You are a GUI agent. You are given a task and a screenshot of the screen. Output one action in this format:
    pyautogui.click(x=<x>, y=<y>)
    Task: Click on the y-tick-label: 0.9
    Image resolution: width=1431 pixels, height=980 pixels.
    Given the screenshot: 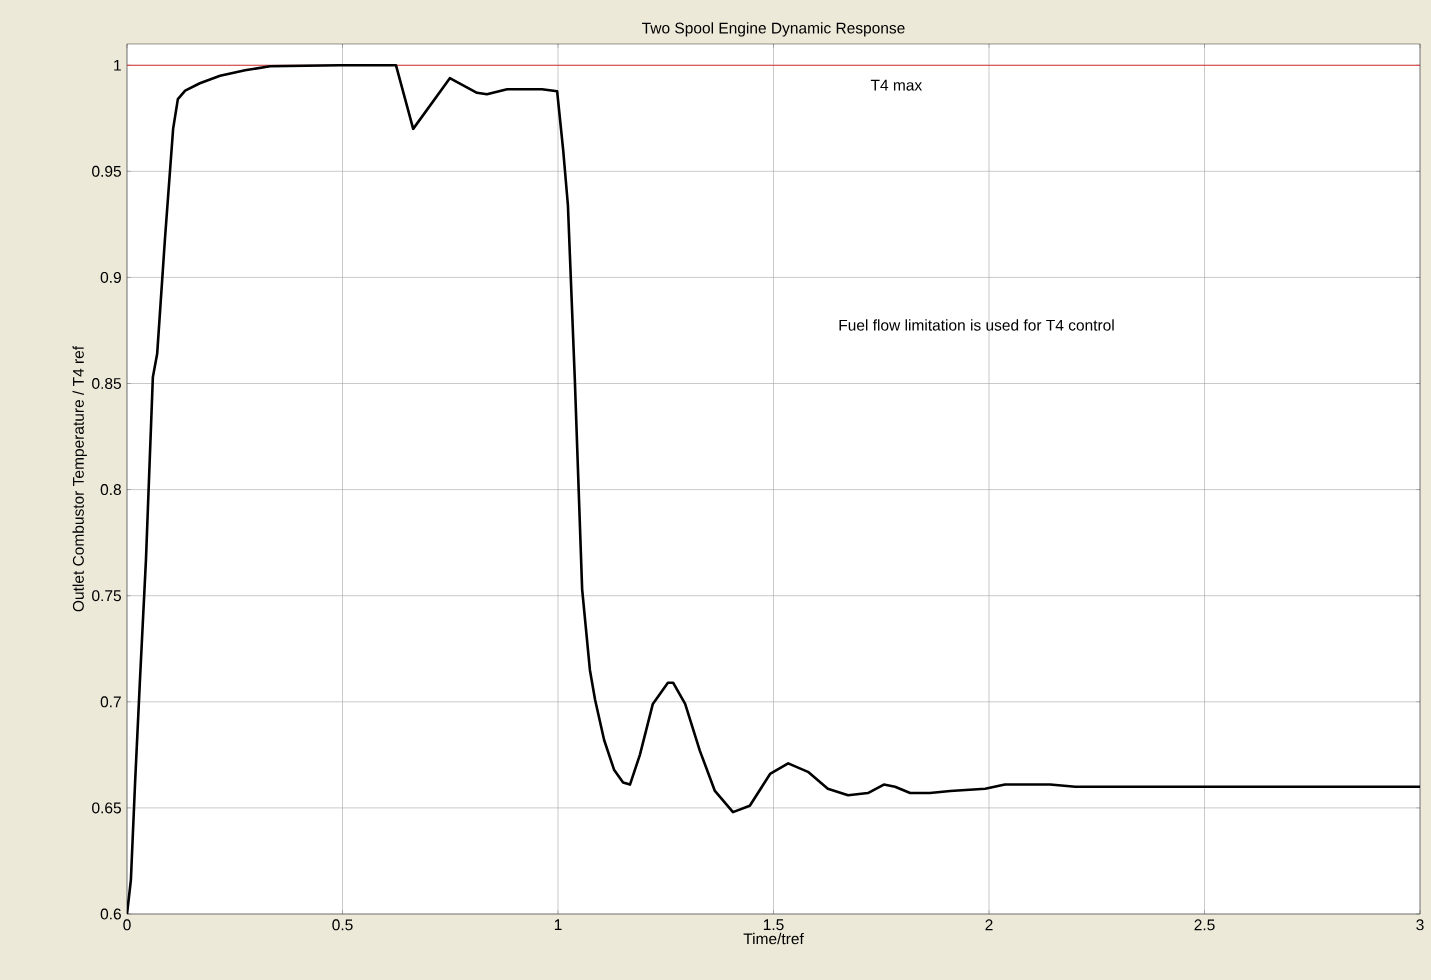 What is the action you would take?
    pyautogui.click(x=110, y=277)
    